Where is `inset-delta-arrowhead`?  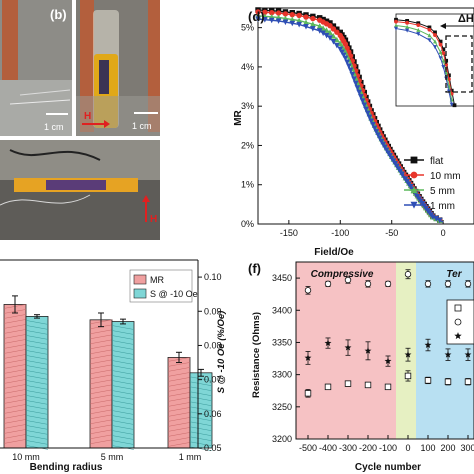 inset-delta-arrowhead is located at coordinates (443, 26).